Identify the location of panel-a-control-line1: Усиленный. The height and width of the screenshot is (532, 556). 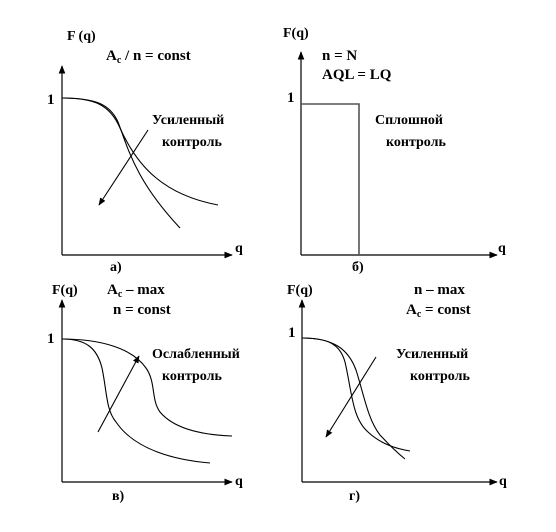
(188, 120).